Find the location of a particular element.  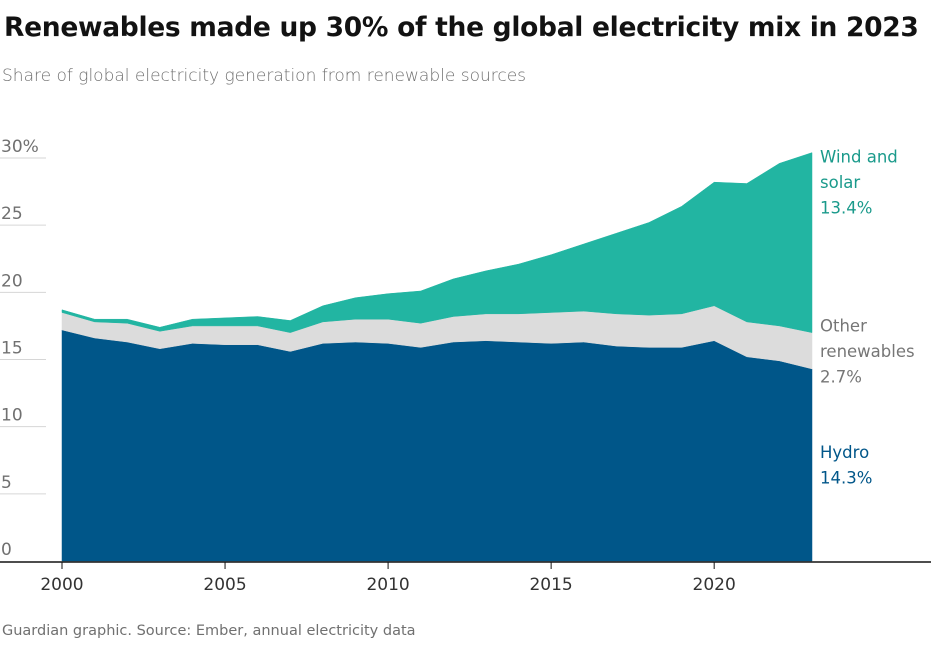

x-tick-label: 2020 is located at coordinates (714, 585).